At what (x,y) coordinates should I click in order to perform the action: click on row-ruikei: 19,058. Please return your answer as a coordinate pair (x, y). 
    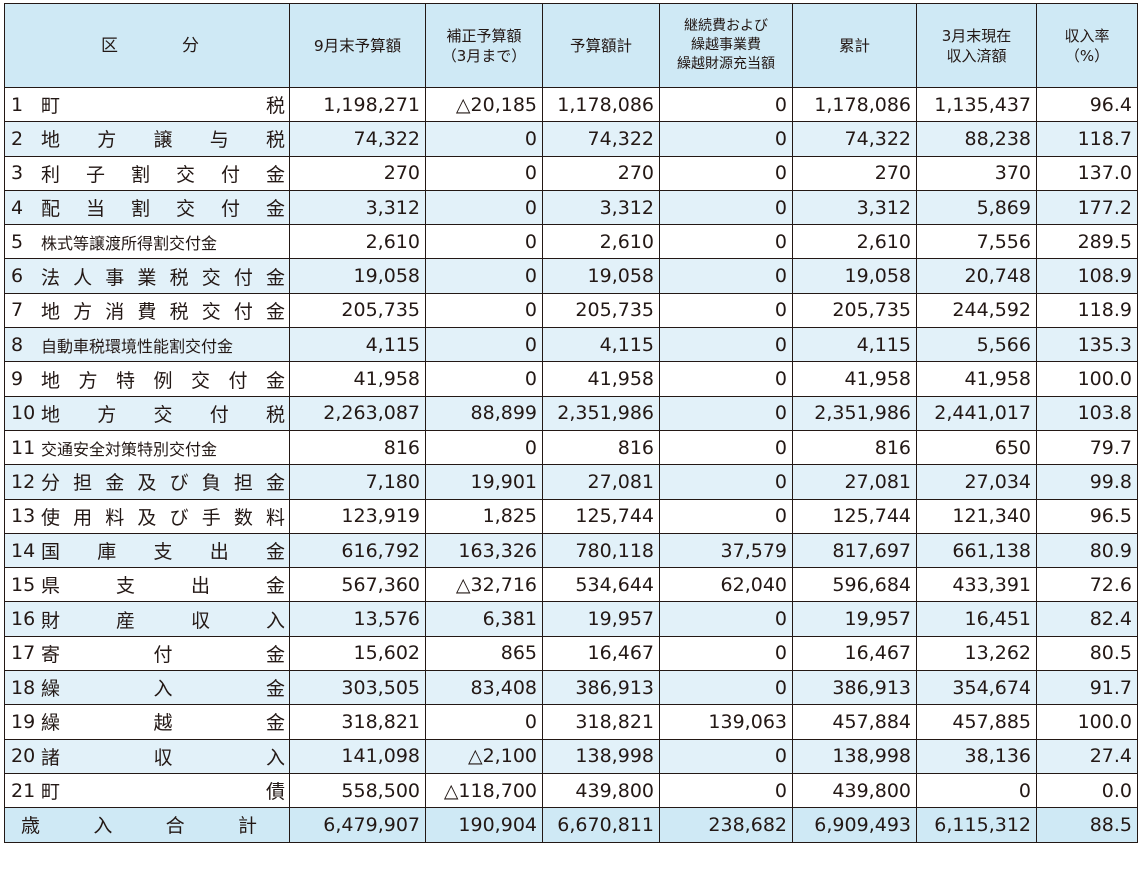
    Looking at the image, I should click on (854, 276).